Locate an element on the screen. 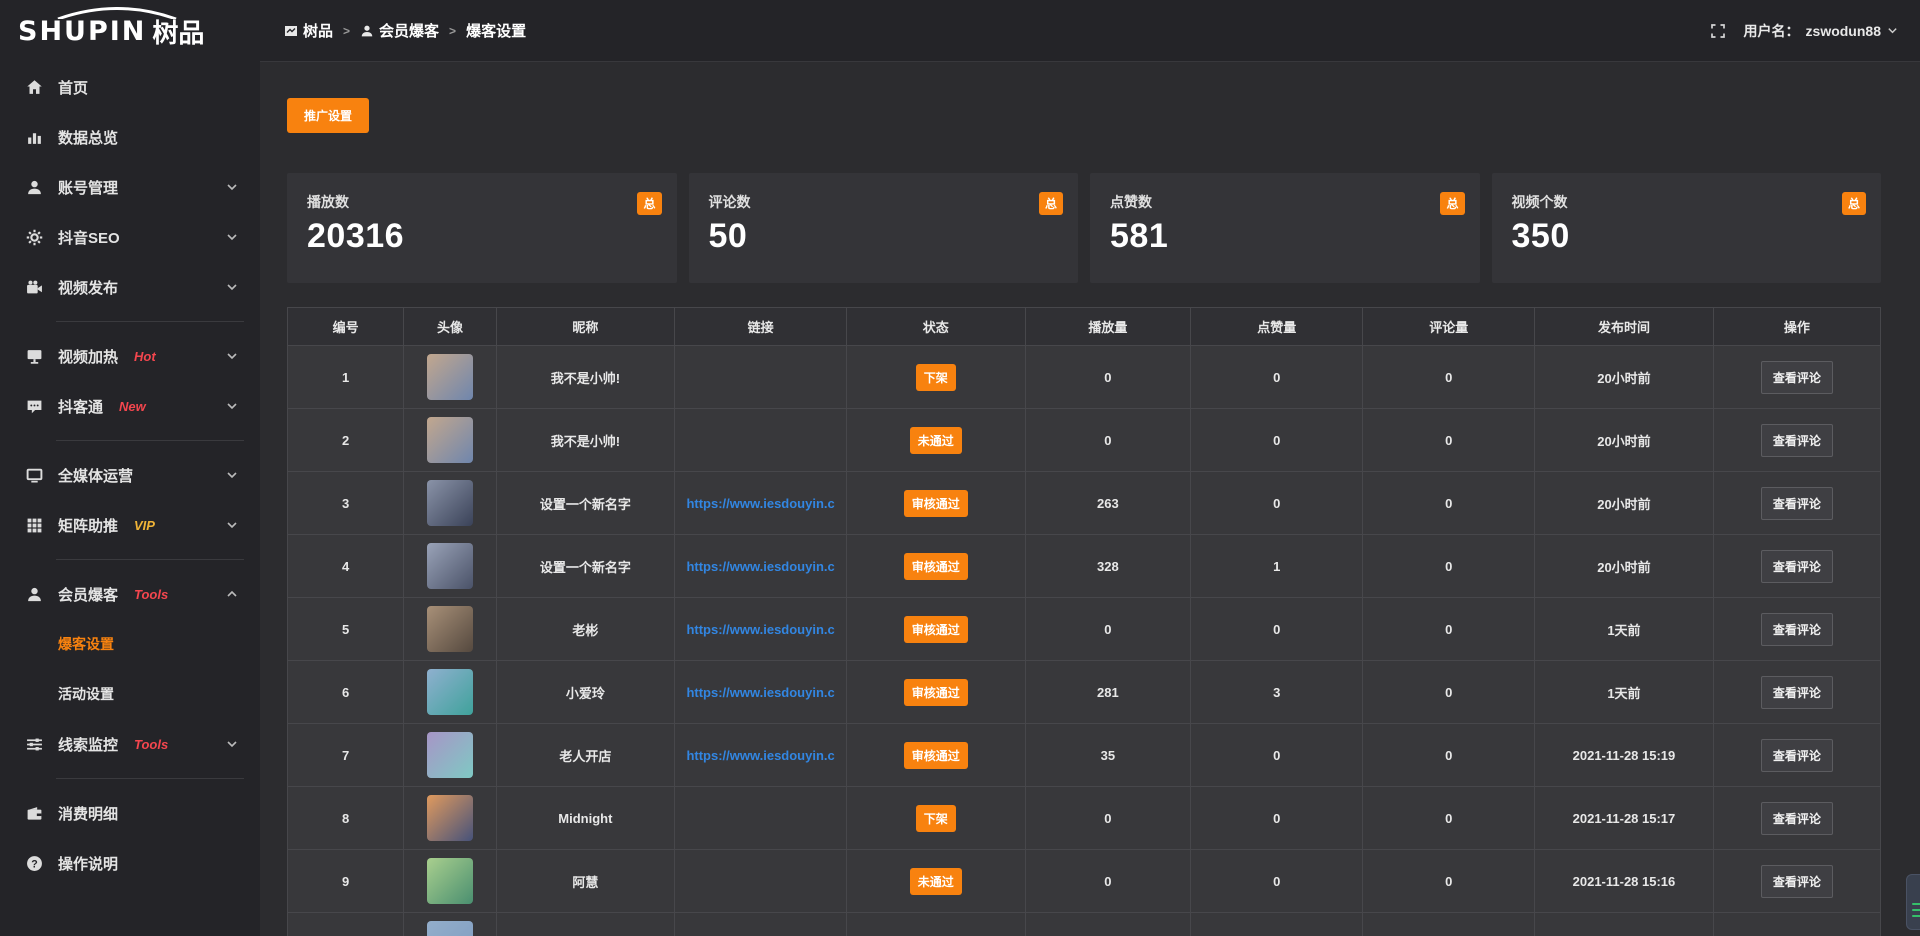 The width and height of the screenshot is (1920, 936). sidebar-item-account-management: 账号管理 is located at coordinates (130, 187).